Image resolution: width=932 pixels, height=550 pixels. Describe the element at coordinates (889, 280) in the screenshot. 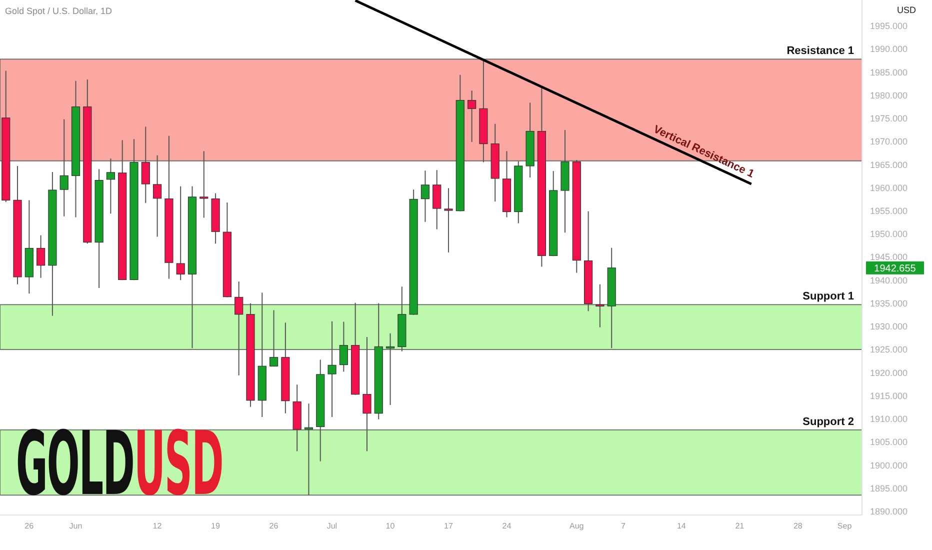

I see `y-tick-label: 1940.000` at that location.